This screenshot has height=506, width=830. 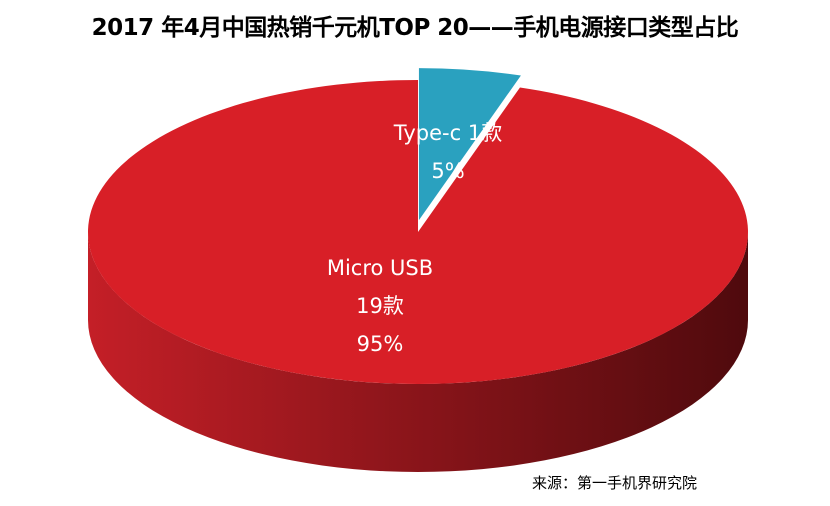 I want to click on label-typec-percent: 5%, so click(x=447, y=171).